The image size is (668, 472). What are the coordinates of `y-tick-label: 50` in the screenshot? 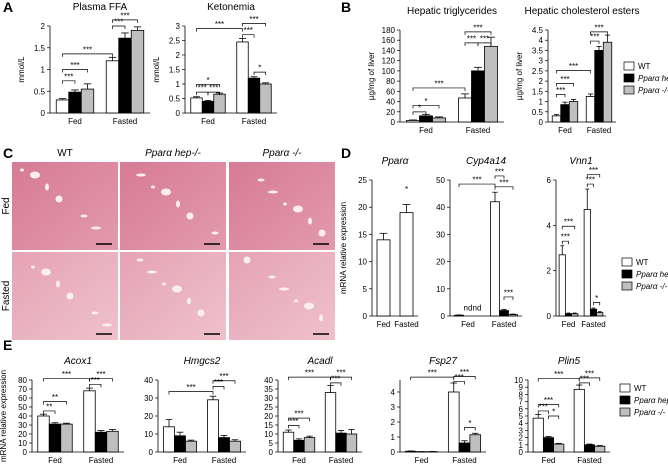 It's located at (440, 180).